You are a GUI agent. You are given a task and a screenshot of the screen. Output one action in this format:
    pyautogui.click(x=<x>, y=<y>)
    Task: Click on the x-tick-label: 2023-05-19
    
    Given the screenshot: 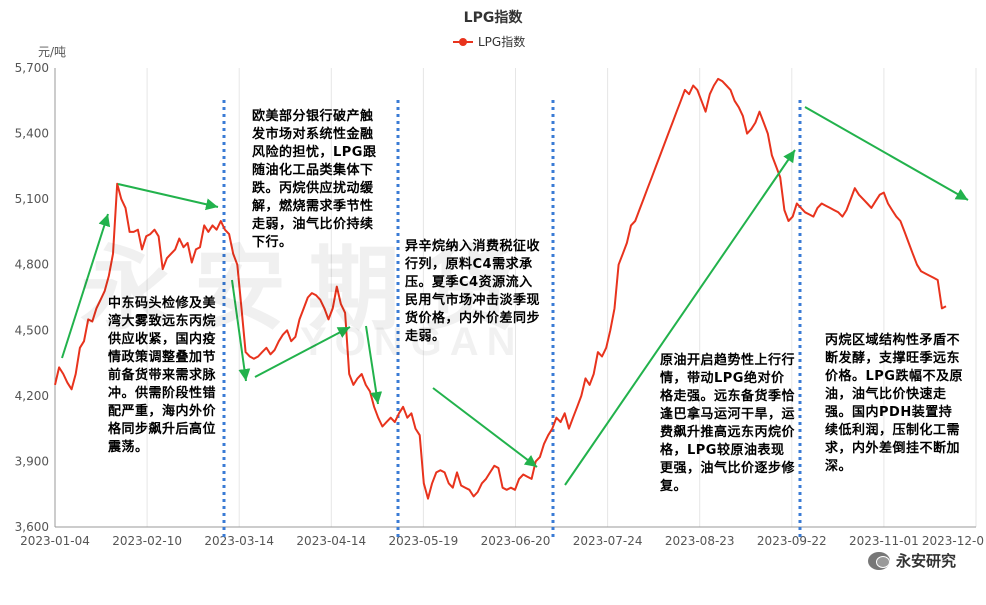 What is the action you would take?
    pyautogui.click(x=424, y=541)
    